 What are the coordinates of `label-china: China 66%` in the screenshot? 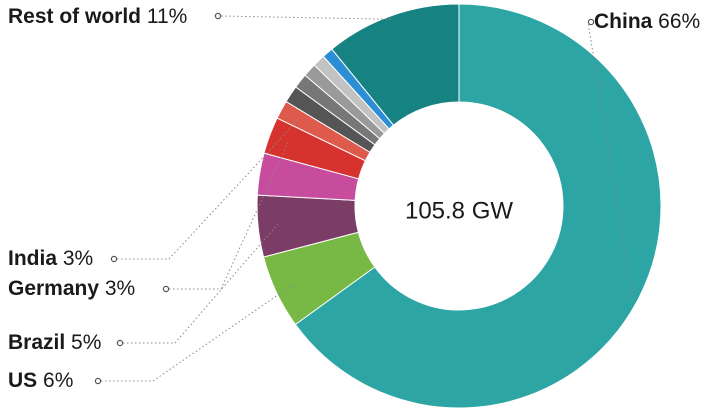 It's located at (647, 21).